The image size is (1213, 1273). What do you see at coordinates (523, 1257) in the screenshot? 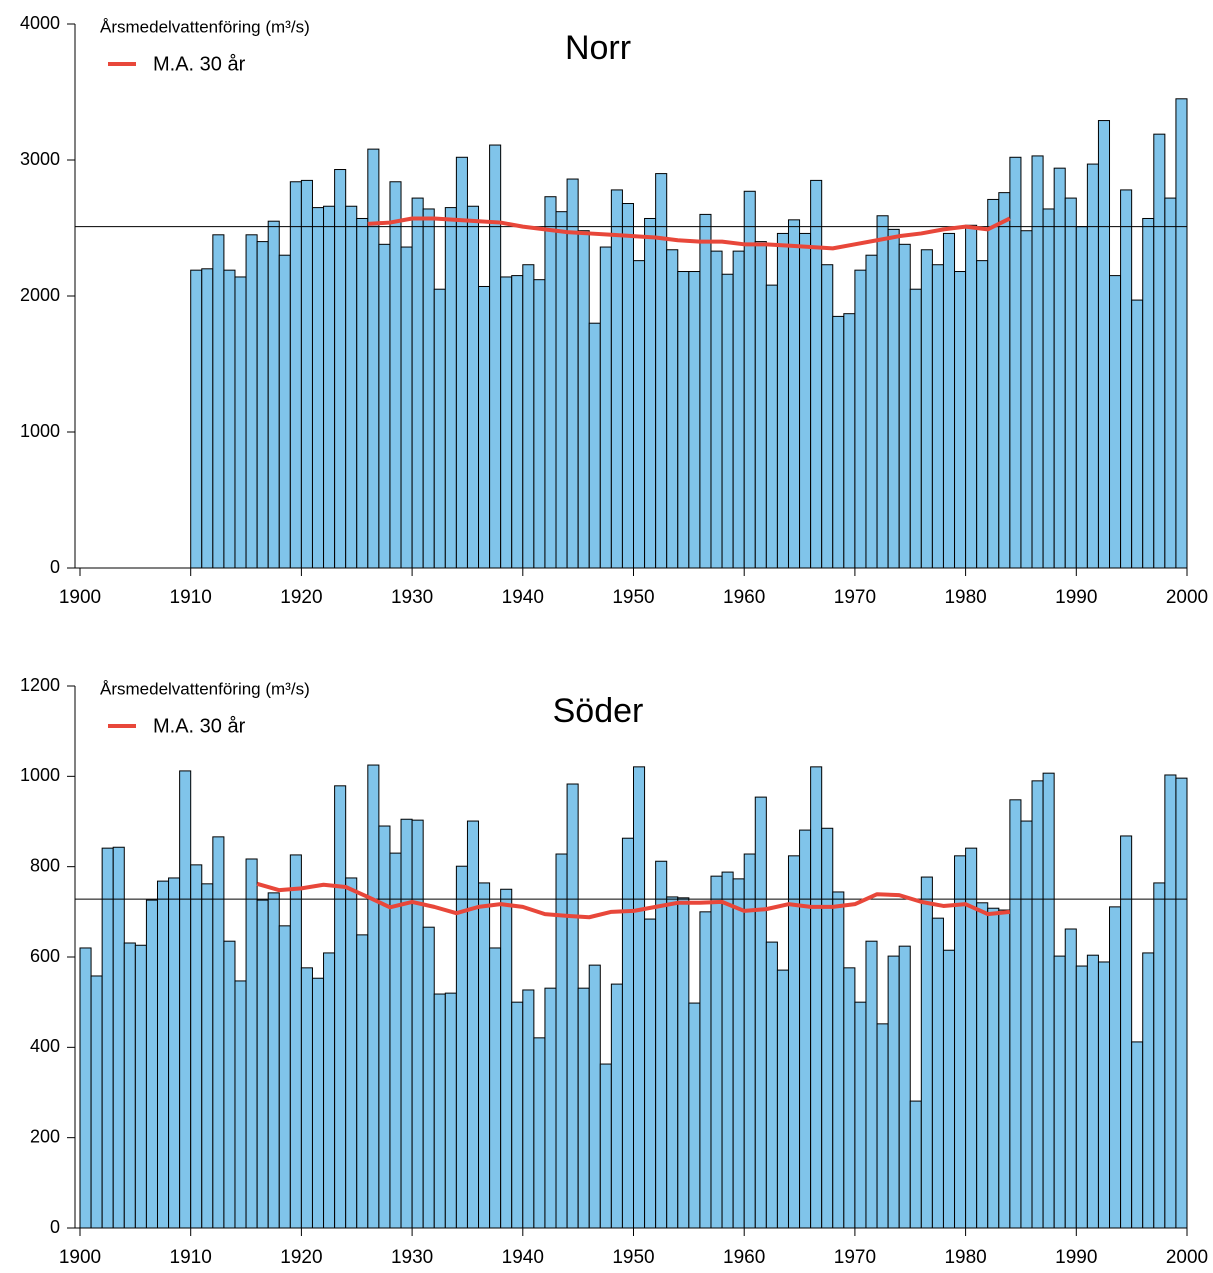
I see `x-tick-label: 1940` at bounding box center [523, 1257].